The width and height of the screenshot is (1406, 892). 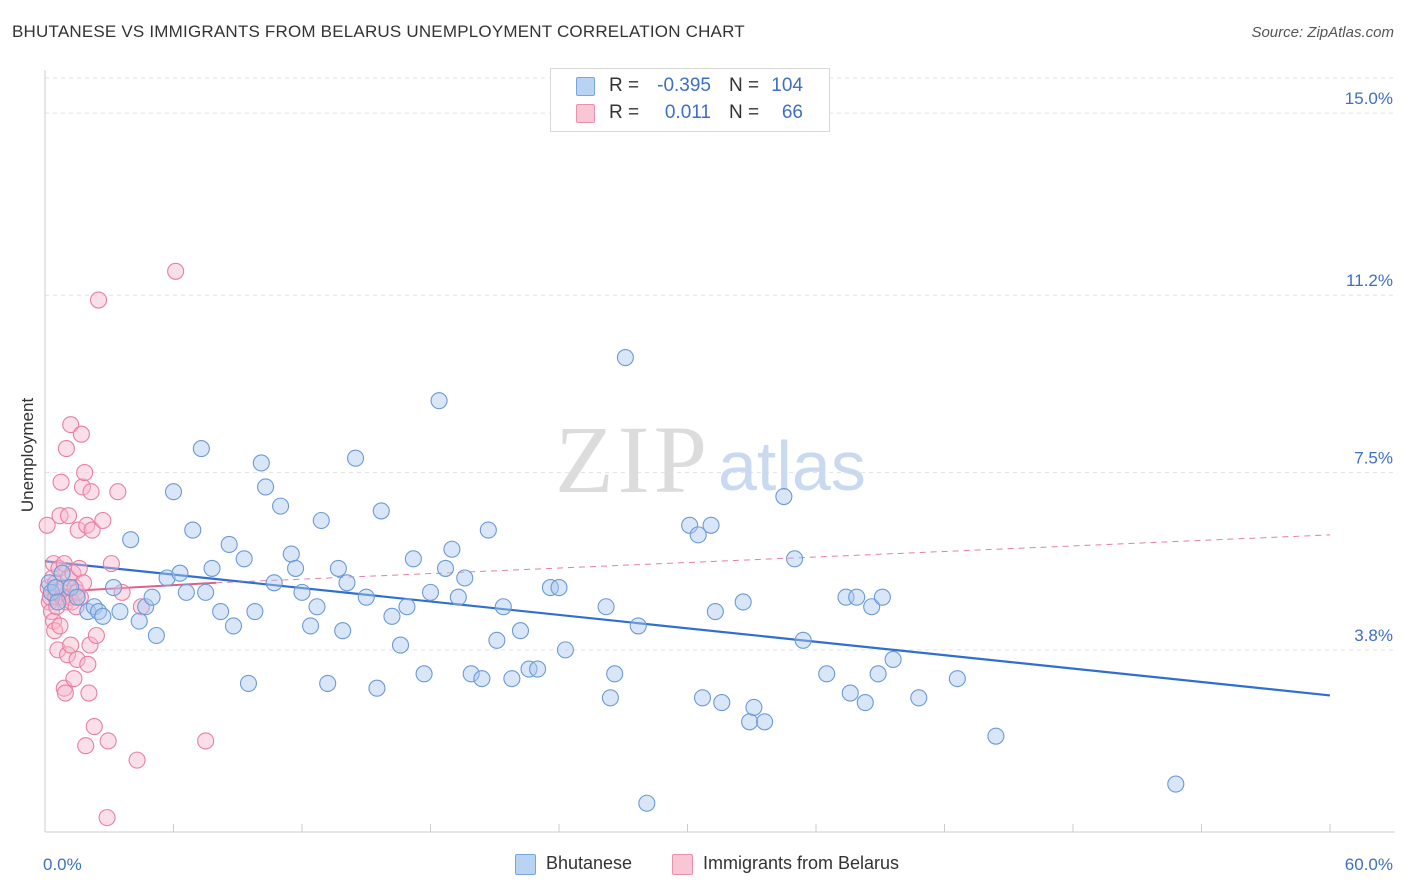 What do you see at coordinates (787, 85) in the screenshot?
I see `legend-n-value: 104` at bounding box center [787, 85].